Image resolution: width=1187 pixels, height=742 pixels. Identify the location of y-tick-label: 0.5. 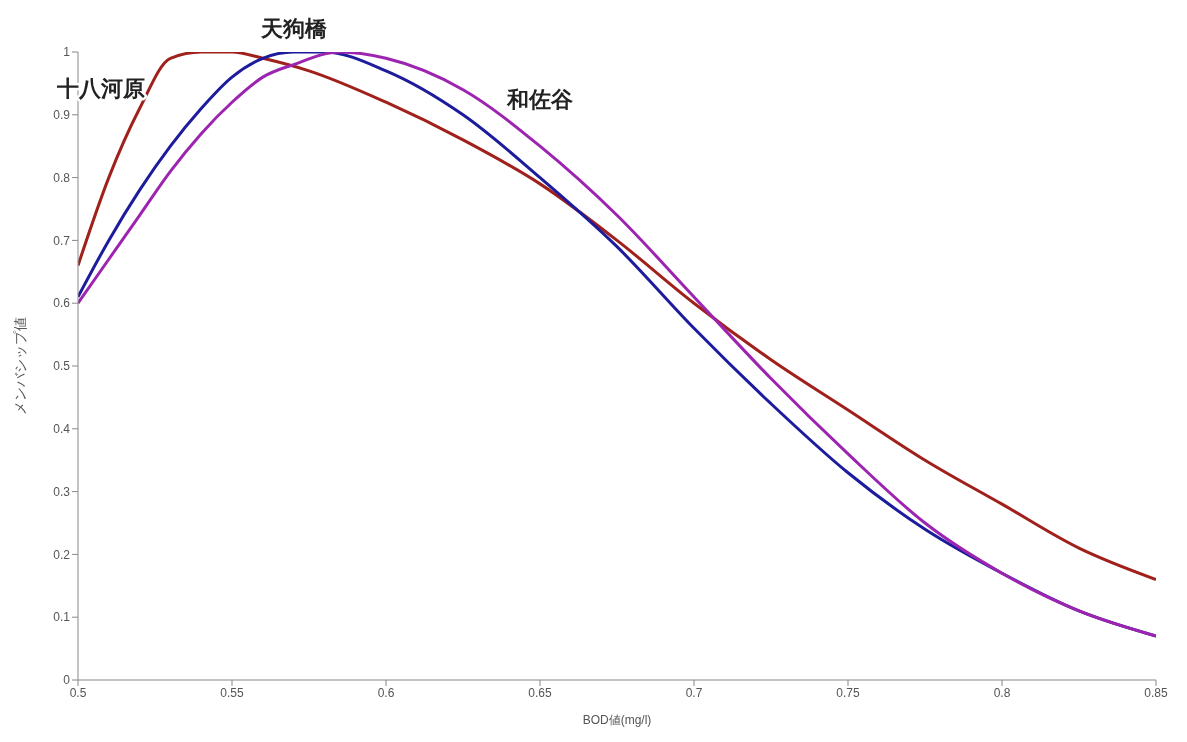
(62, 366).